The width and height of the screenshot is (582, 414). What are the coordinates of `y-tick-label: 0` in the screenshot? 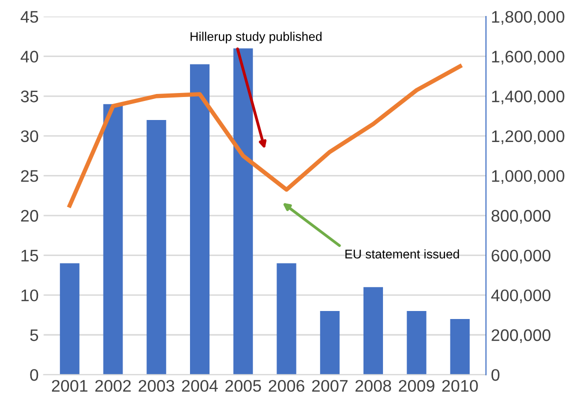 It's located at (34, 375).